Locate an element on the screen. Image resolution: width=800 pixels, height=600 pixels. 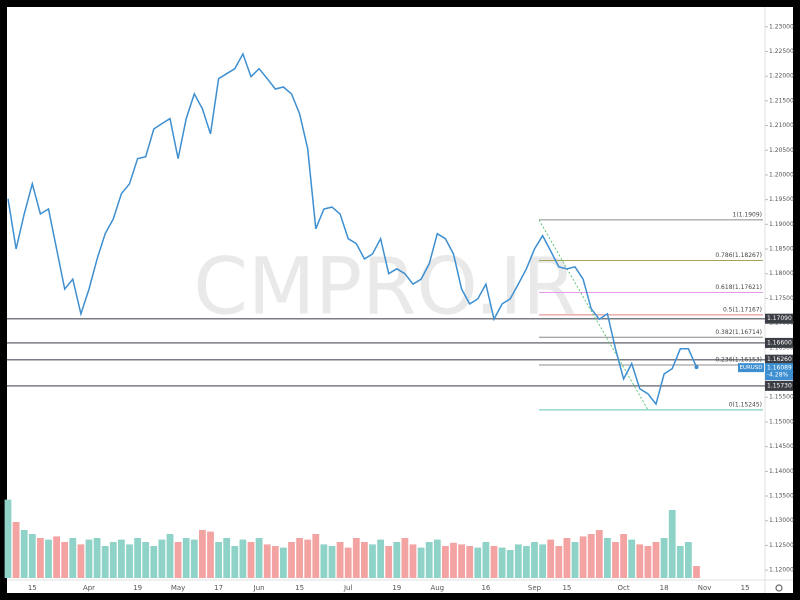
y-tick-label: 1.18000 is located at coordinates (781, 273).